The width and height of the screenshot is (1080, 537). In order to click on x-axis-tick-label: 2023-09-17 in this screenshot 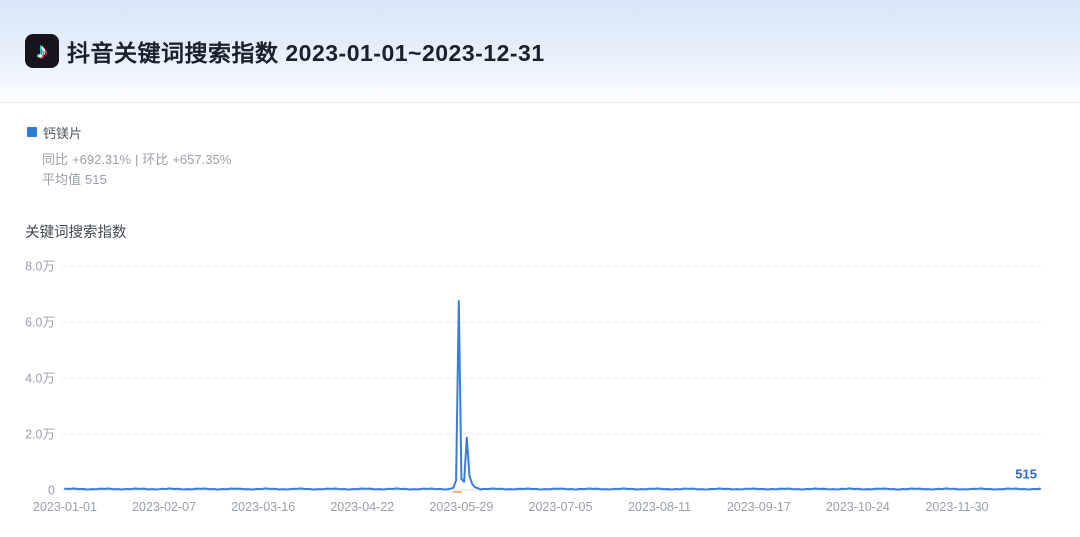, I will do `click(759, 507)`.